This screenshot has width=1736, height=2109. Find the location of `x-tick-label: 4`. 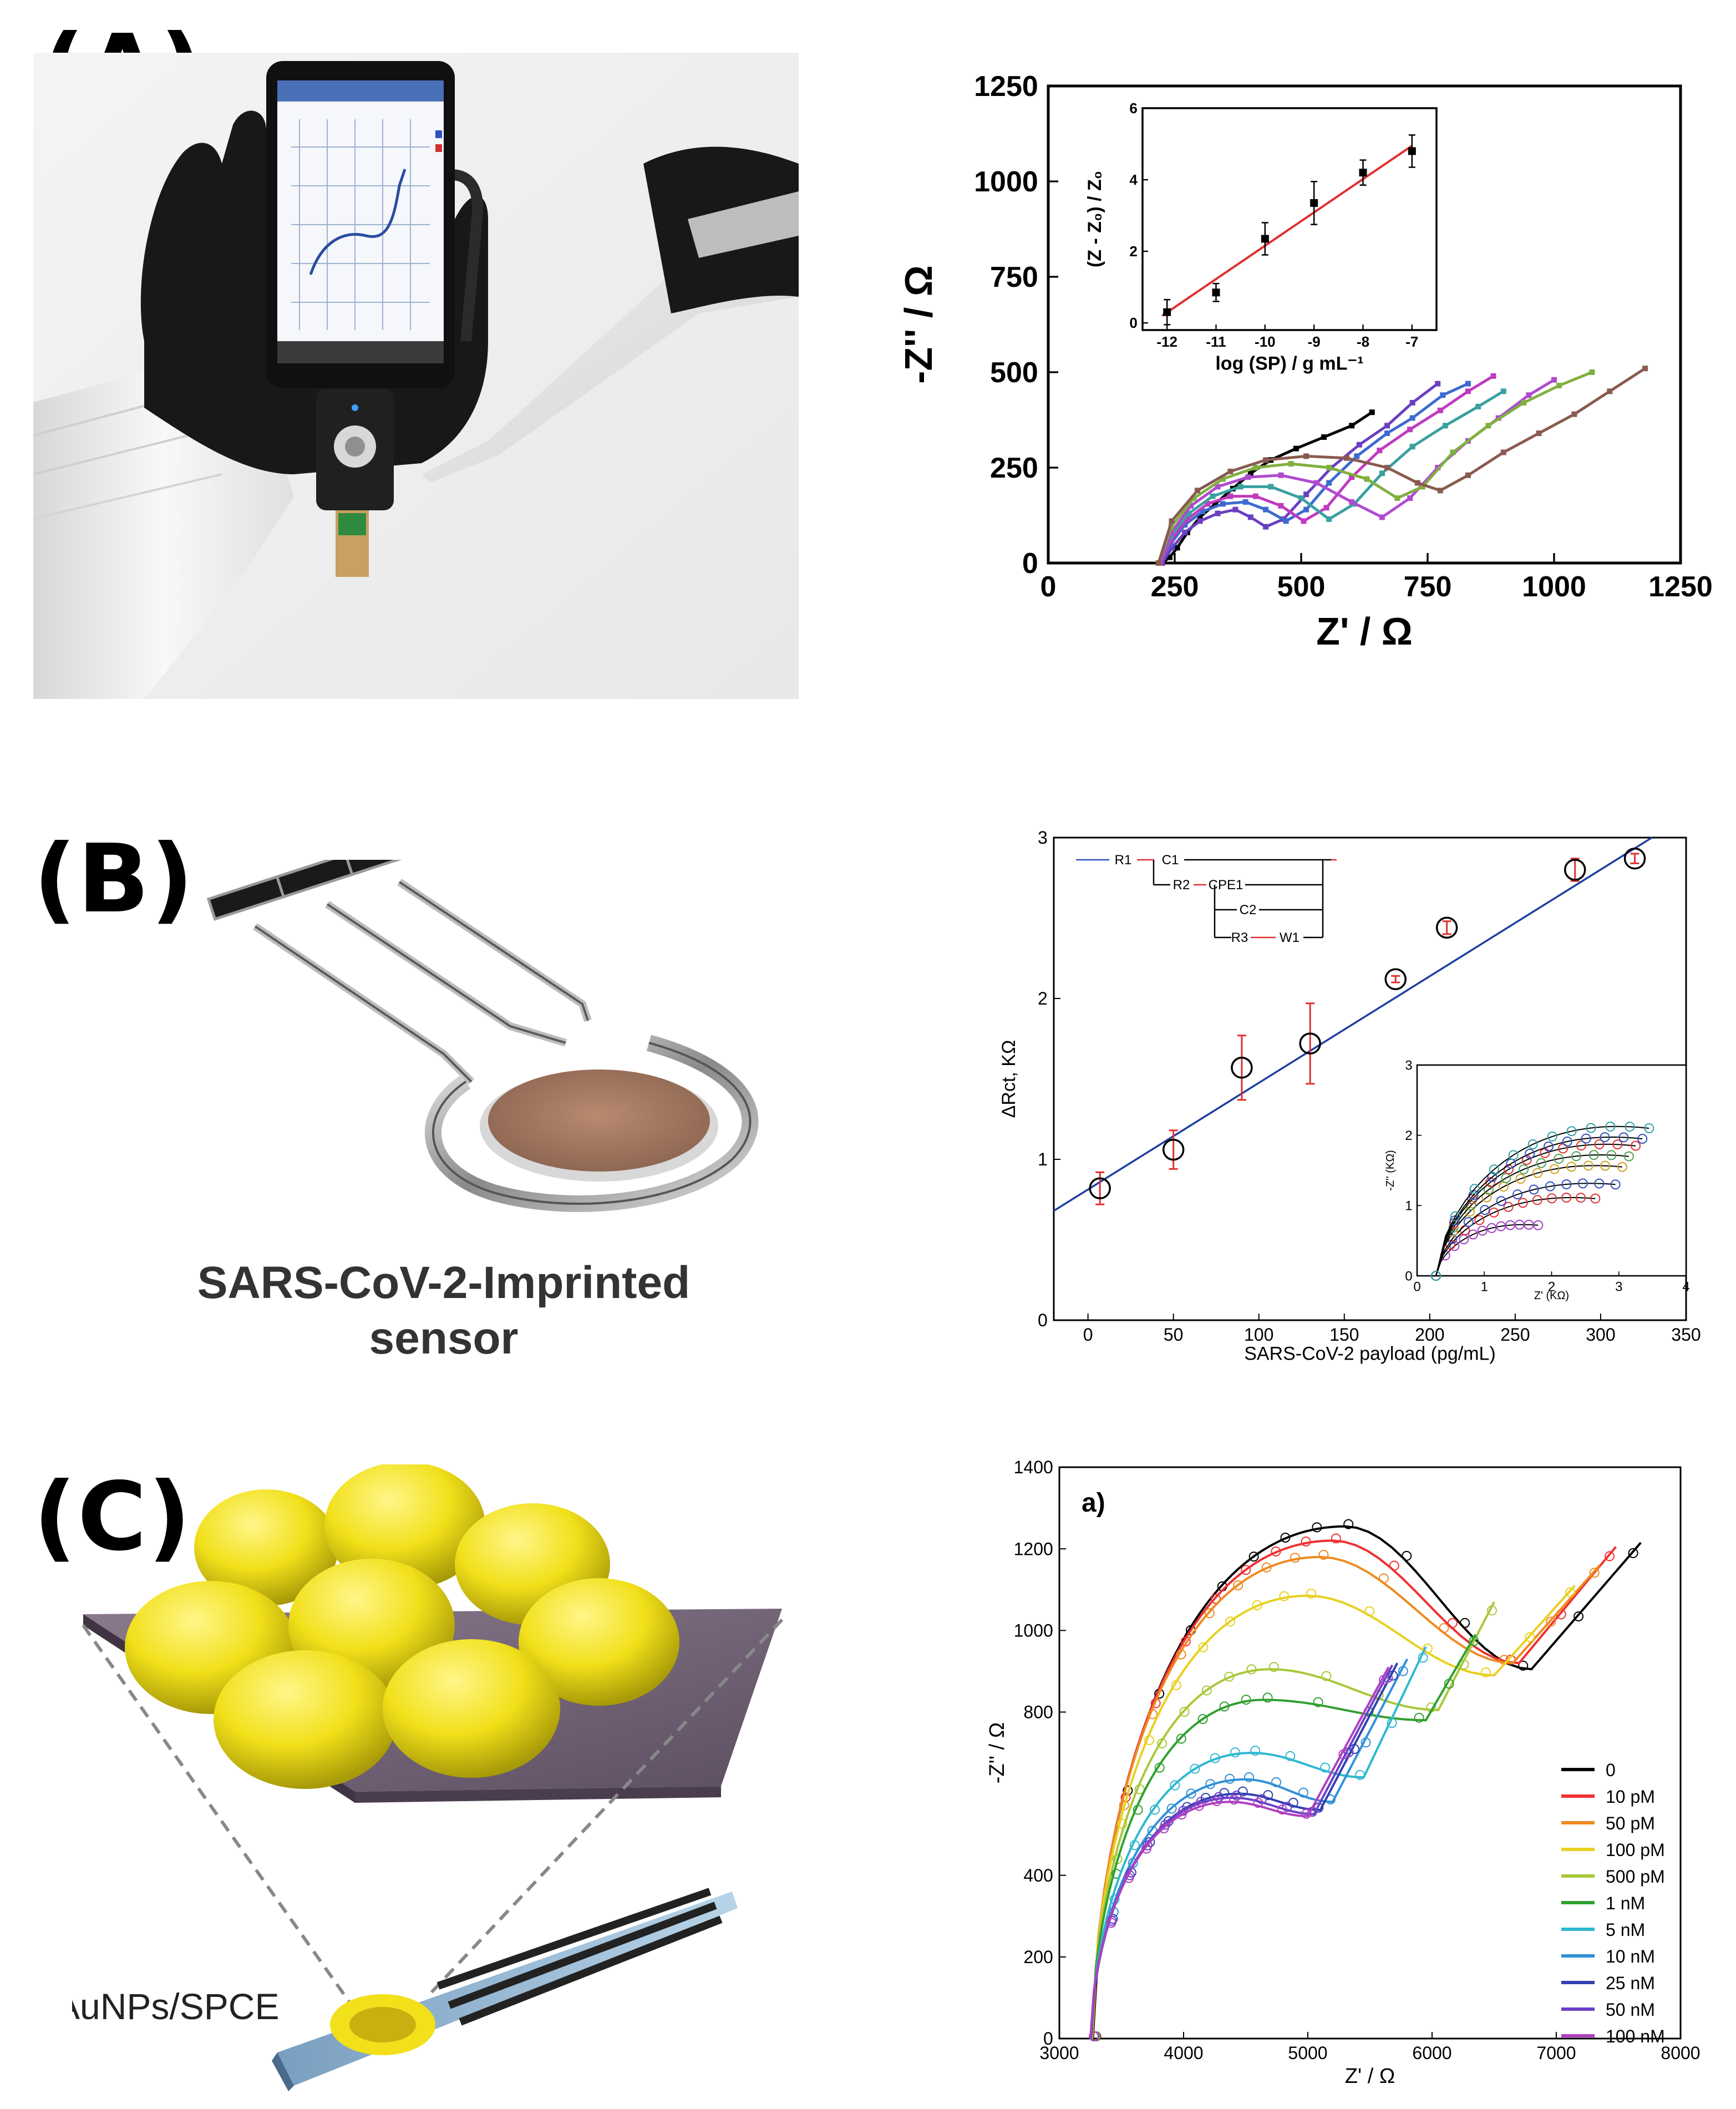

x-tick-label: 4 is located at coordinates (1685, 1287).